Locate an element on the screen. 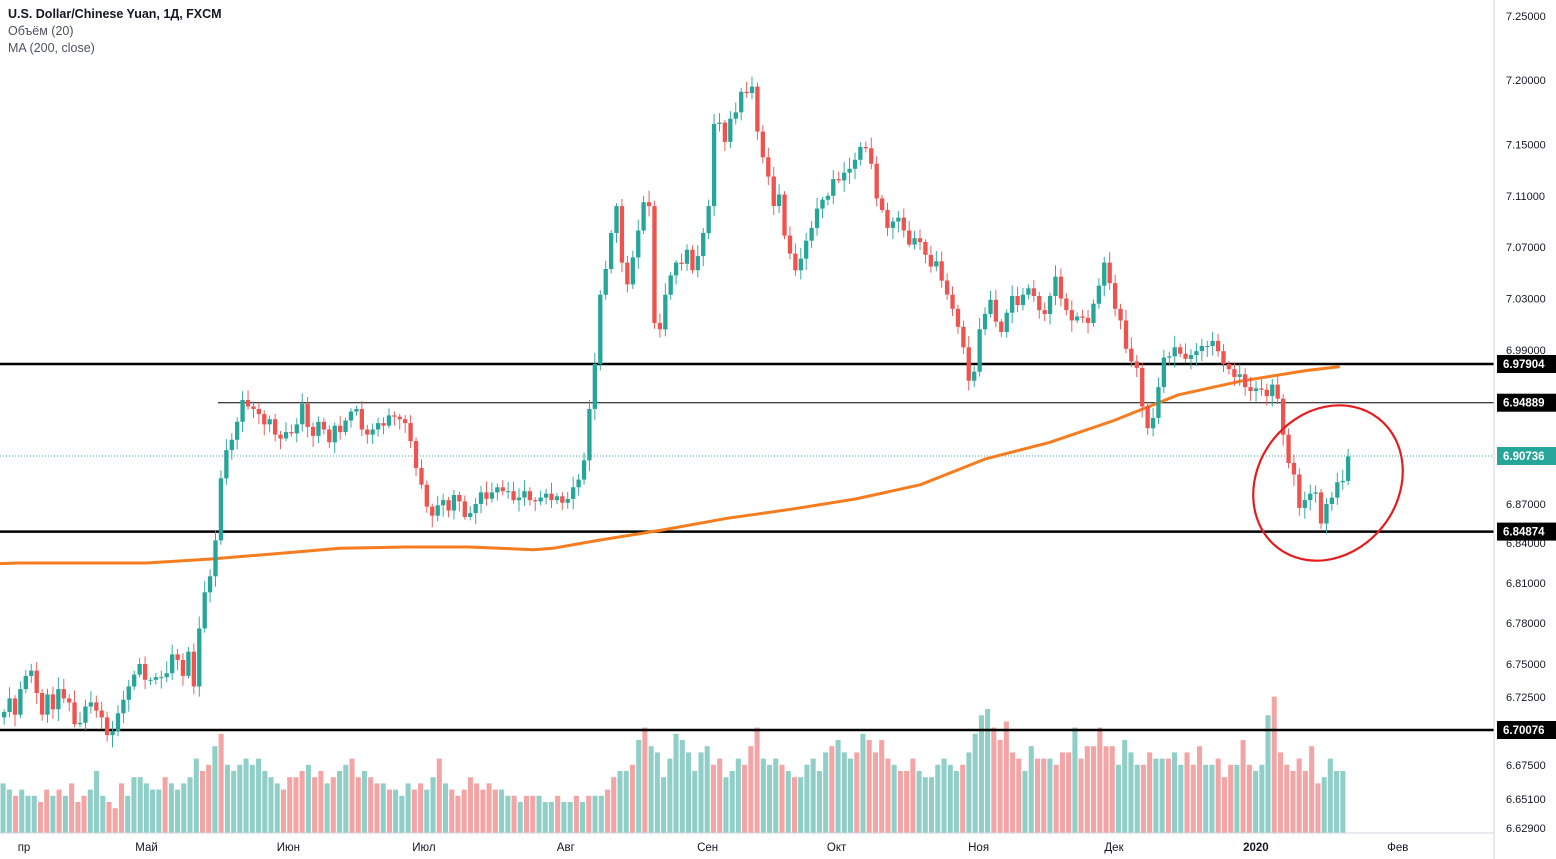  y-tick-label: 7.15000 is located at coordinates (1526, 145).